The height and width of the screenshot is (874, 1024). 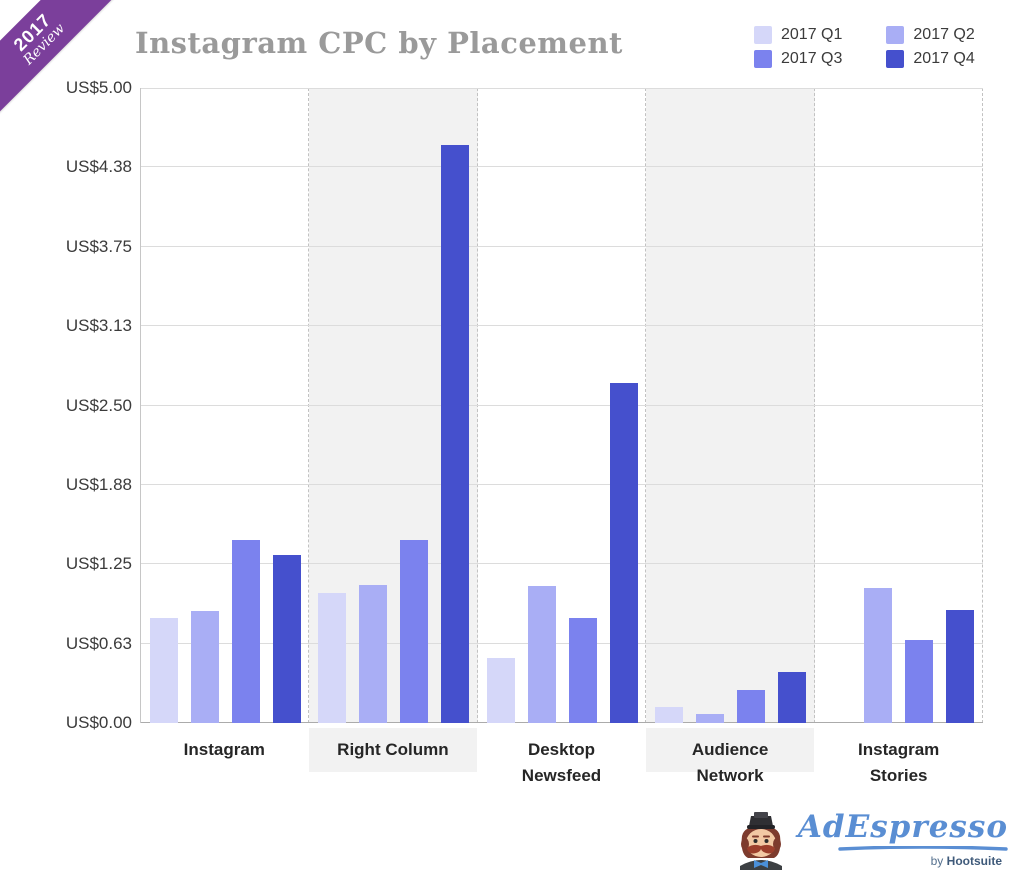 I want to click on legend-item-q2: 2017 Q2, so click(x=930, y=35).